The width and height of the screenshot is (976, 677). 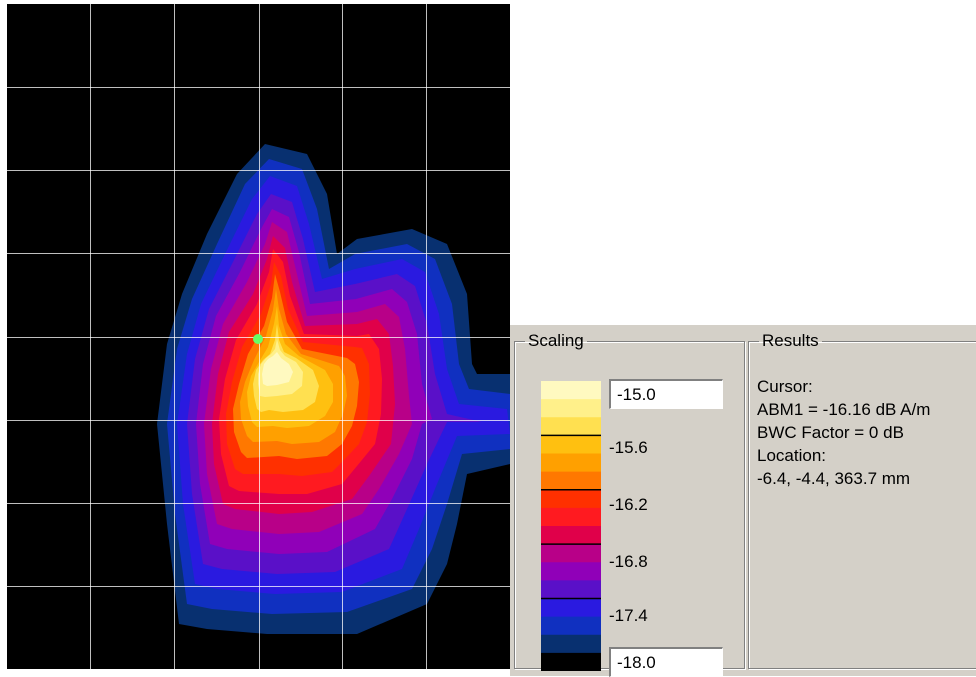 I want to click on scale-tick-label: -15.6, so click(x=628, y=447).